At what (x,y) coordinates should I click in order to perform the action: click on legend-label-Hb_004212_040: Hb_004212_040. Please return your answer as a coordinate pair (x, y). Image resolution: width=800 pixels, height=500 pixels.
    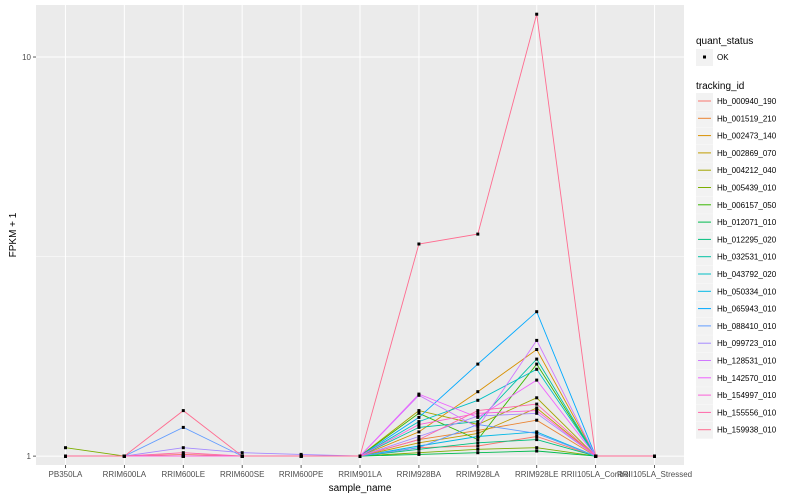
    Looking at the image, I should click on (747, 170).